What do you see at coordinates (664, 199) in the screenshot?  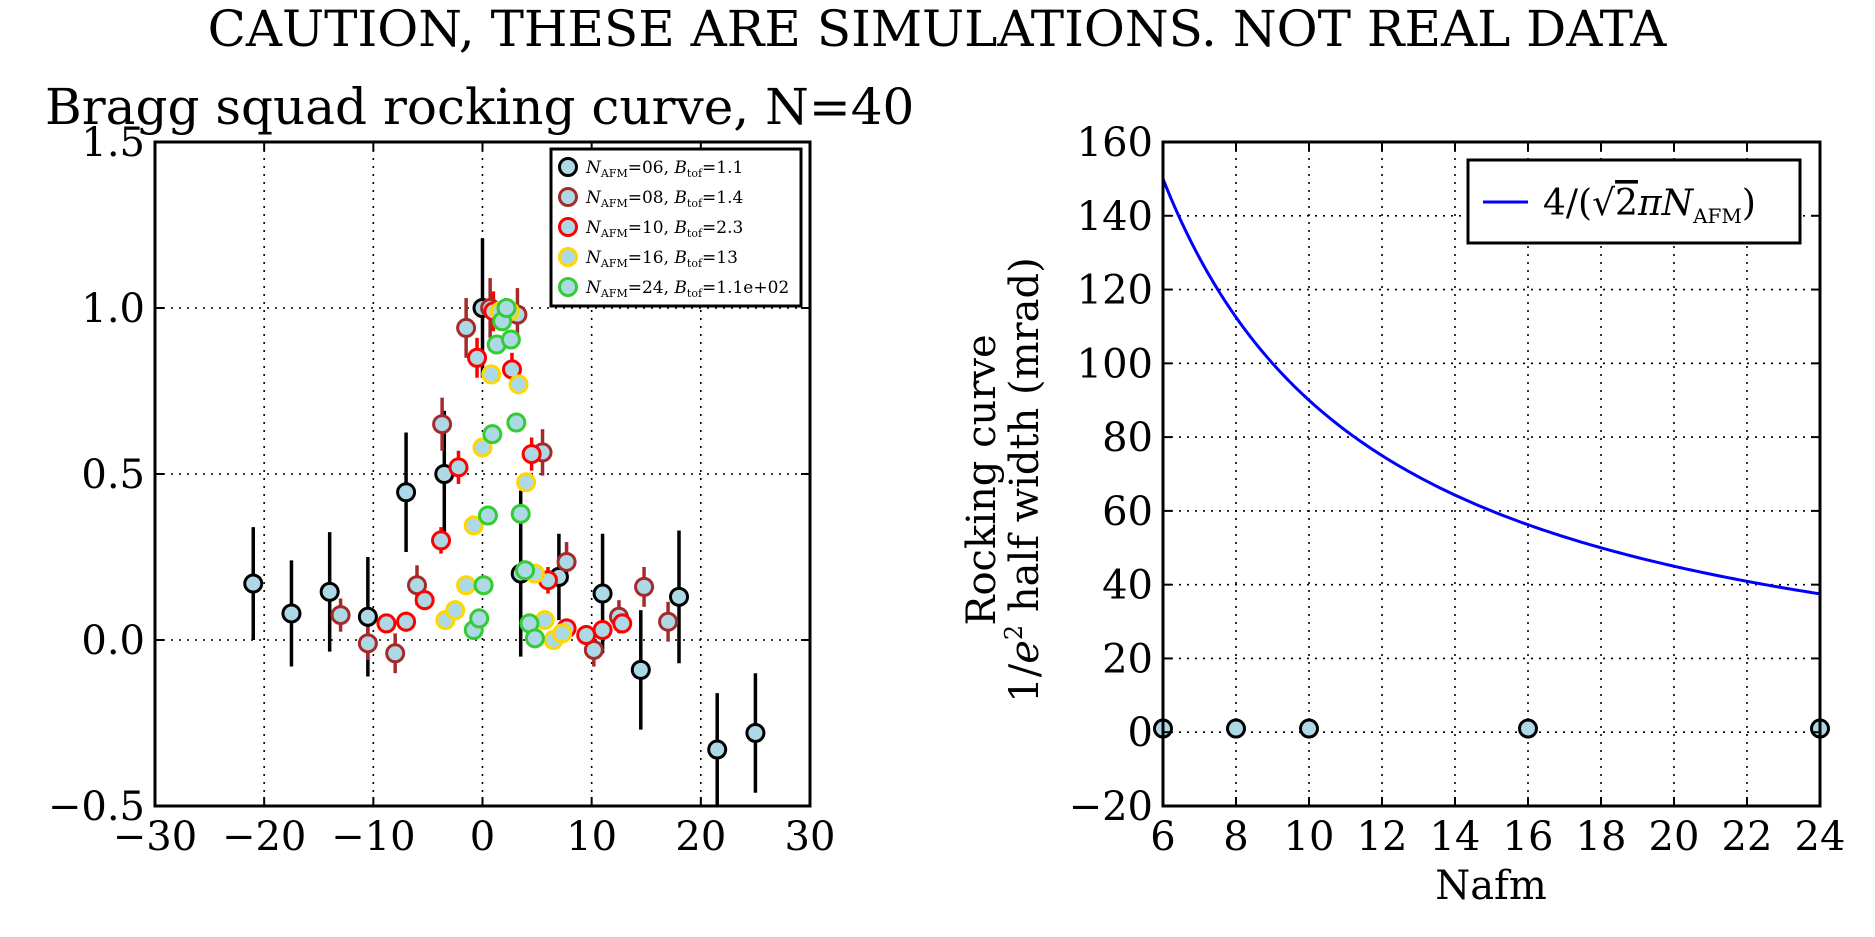 I see `legend-entry-label: NAFM=08, Btof=1.4` at bounding box center [664, 199].